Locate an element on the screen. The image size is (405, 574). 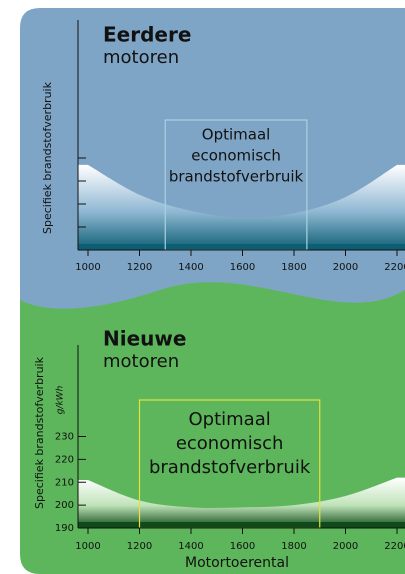
panel-title: Eerdere is located at coordinates (147, 35).